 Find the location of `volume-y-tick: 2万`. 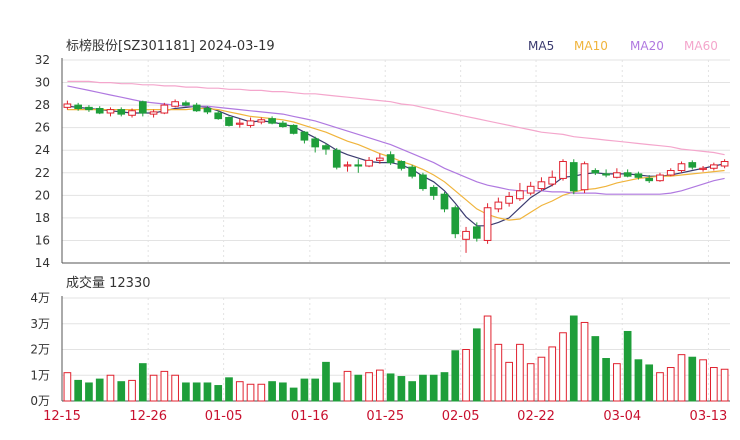

volume-y-tick: 2万 is located at coordinates (40, 350).